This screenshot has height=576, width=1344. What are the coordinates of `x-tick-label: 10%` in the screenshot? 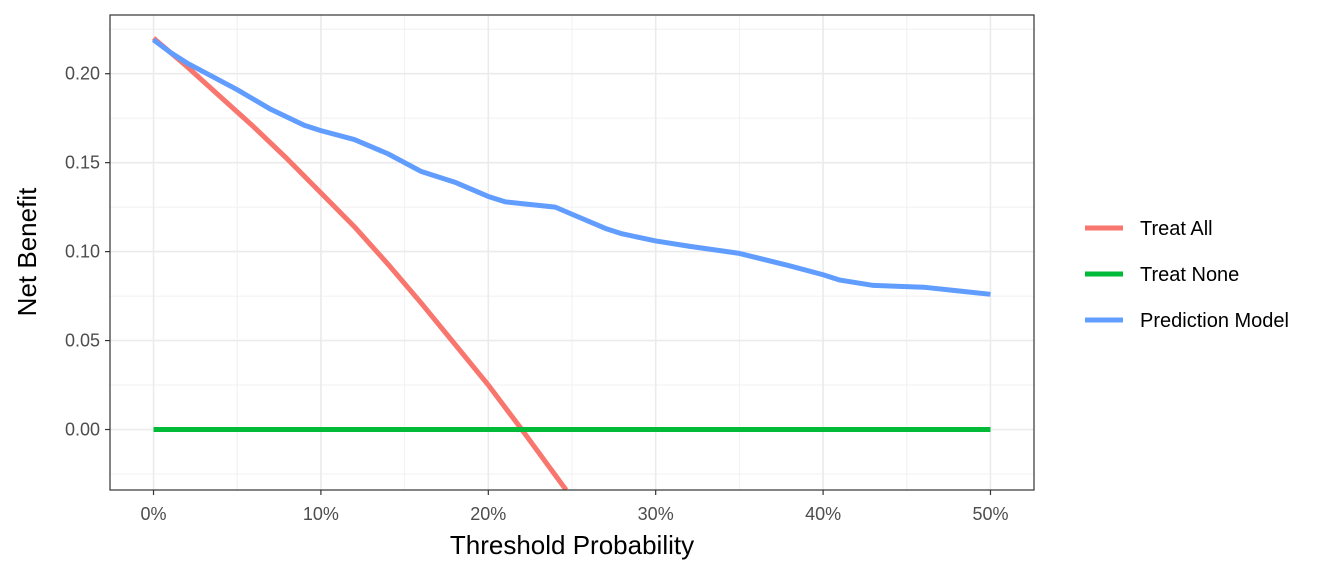 It's located at (321, 514).